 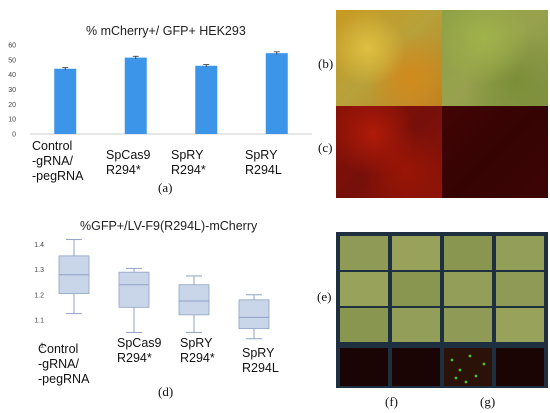 What do you see at coordinates (442, 310) in the screenshot?
I see `micrograph-grid-e` at bounding box center [442, 310].